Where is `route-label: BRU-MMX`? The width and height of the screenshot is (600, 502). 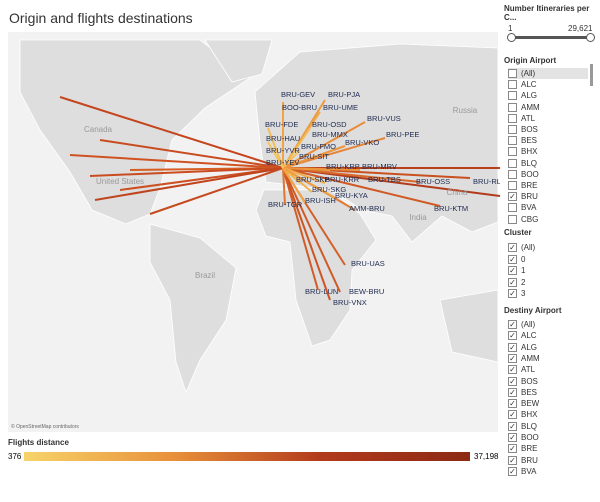 route-label: BRU-MMX is located at coordinates (330, 134).